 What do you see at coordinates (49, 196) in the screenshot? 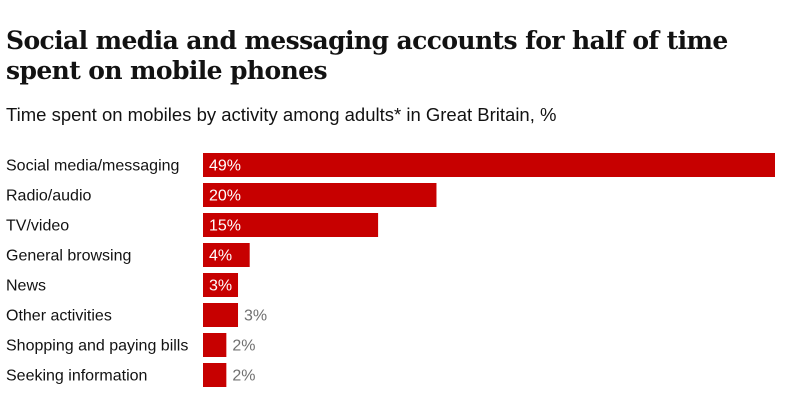
I see `category-label: Radio/audio` at bounding box center [49, 196].